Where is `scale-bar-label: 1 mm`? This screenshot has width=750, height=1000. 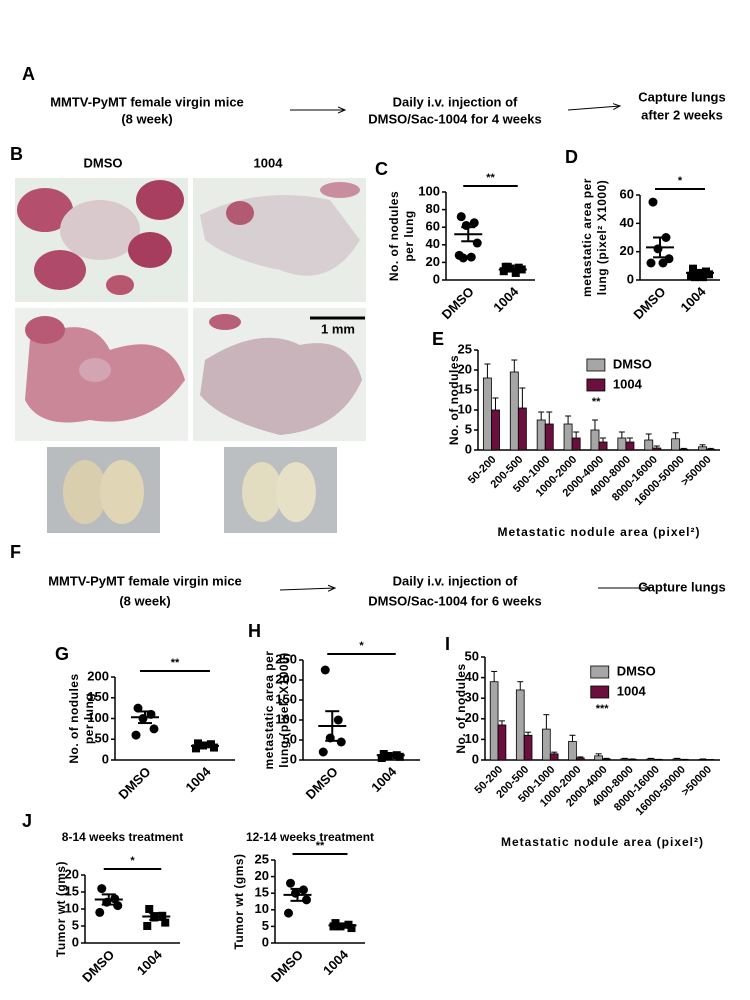
scale-bar-label: 1 mm is located at coordinates (338, 328).